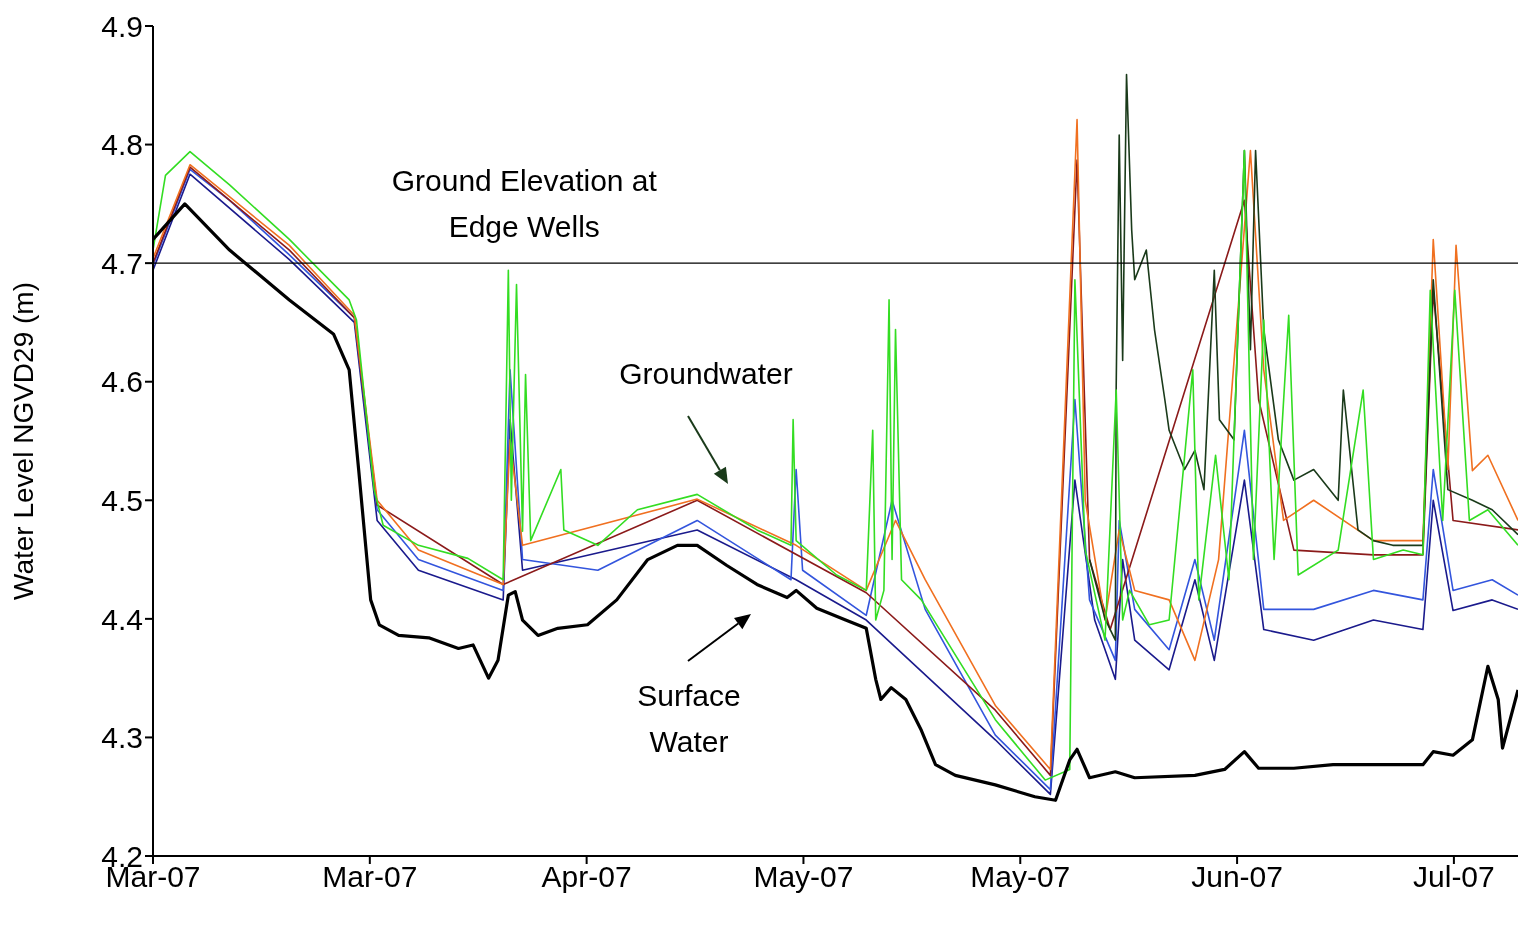 The width and height of the screenshot is (1526, 934). Describe the element at coordinates (706, 373) in the screenshot. I see `annotation: Groundwater` at that location.